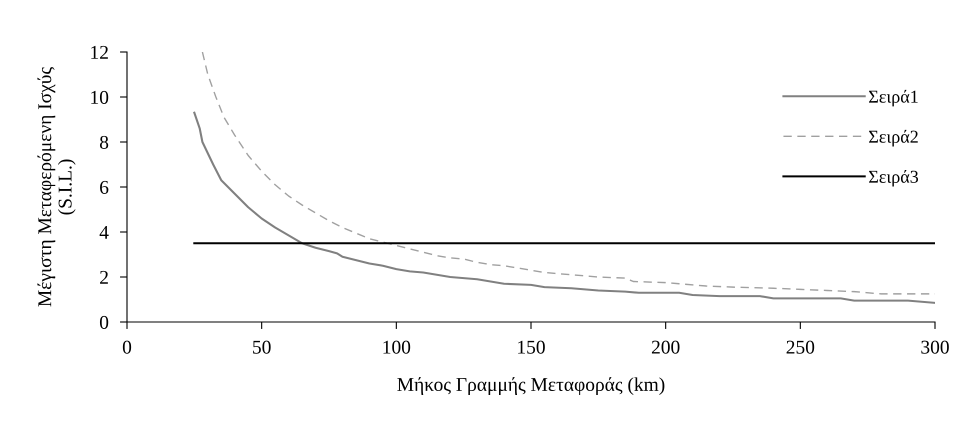 The height and width of the screenshot is (426, 963). Describe the element at coordinates (104, 232) in the screenshot. I see `y-tick-label: 4` at that location.